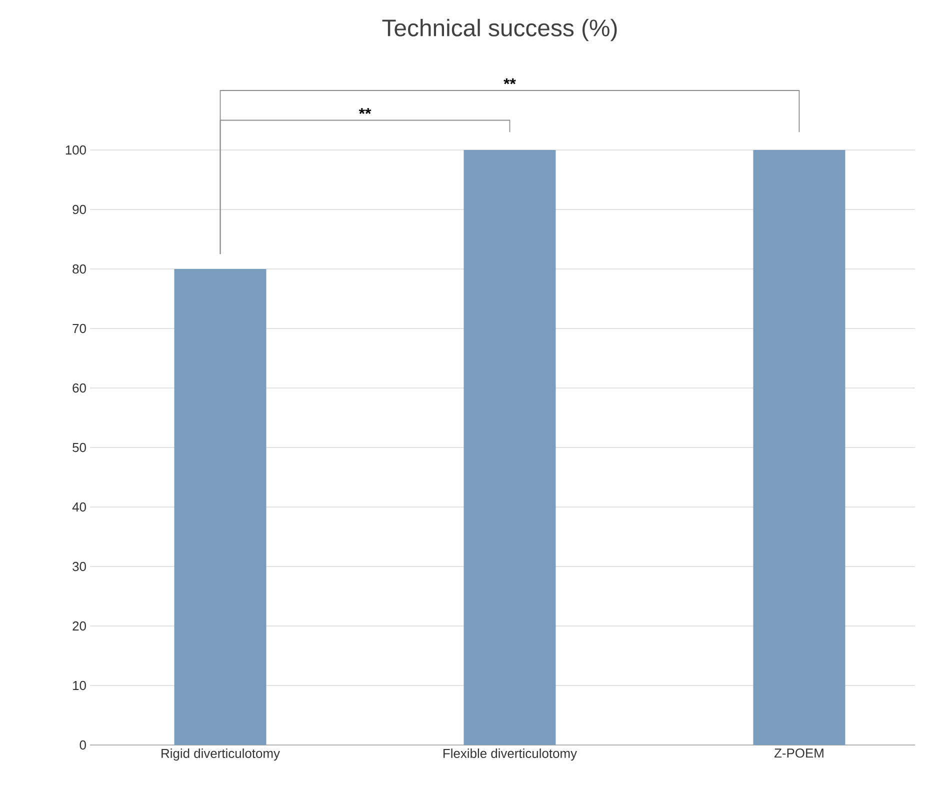 The height and width of the screenshot is (788, 950). I want to click on y-tick-label: 90, so click(79, 209).